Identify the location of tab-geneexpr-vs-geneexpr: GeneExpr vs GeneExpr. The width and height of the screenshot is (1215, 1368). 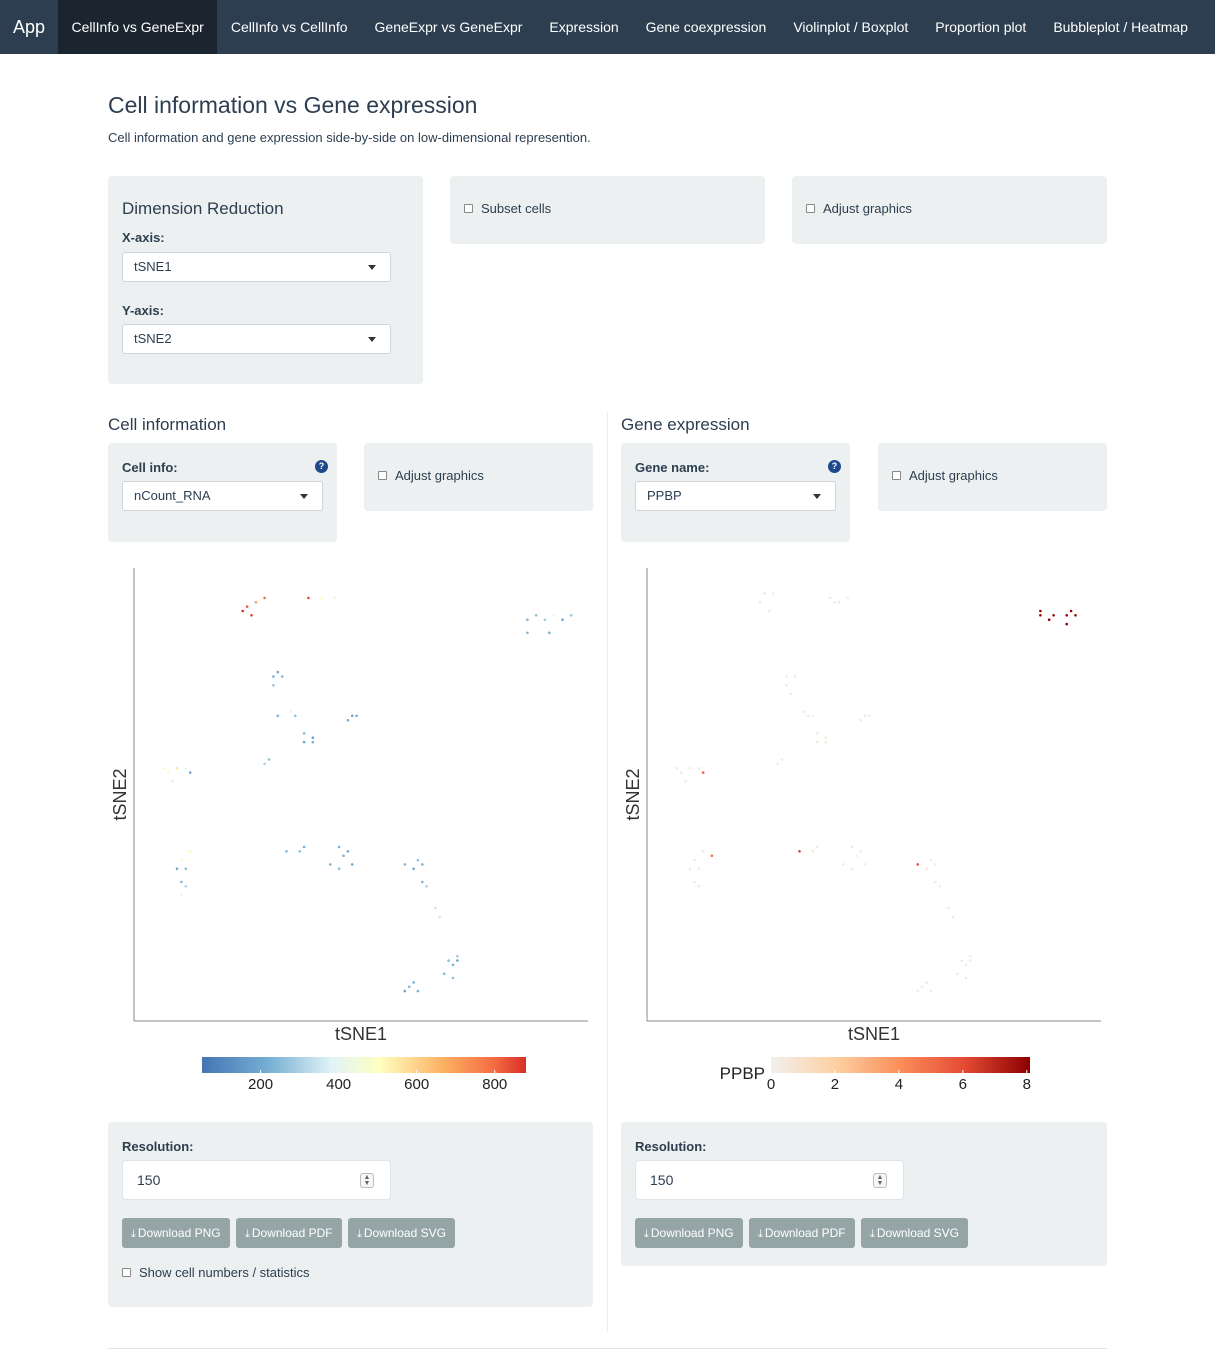
(448, 27).